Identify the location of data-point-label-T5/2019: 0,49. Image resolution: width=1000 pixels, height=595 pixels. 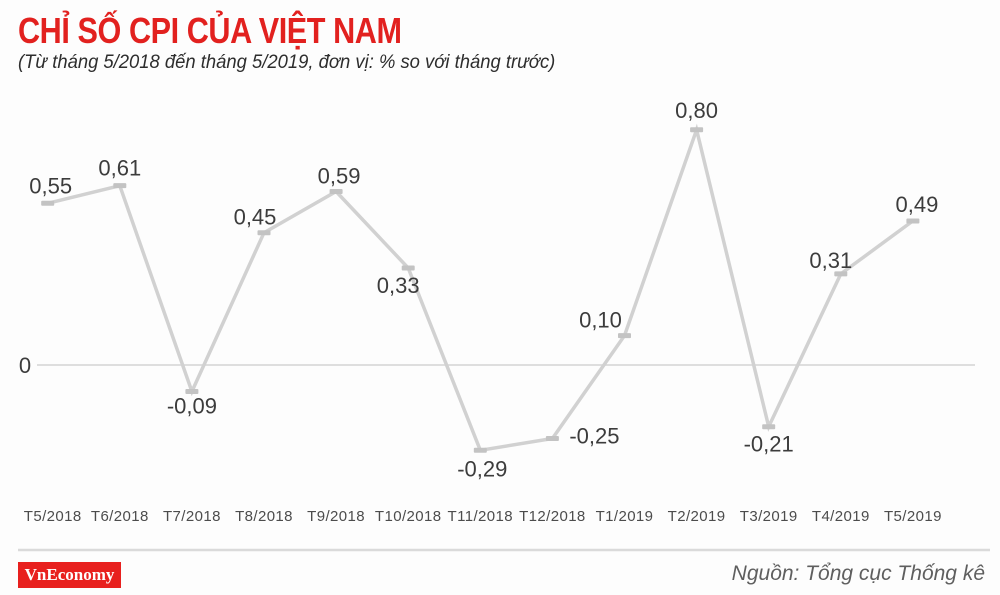
(916, 204).